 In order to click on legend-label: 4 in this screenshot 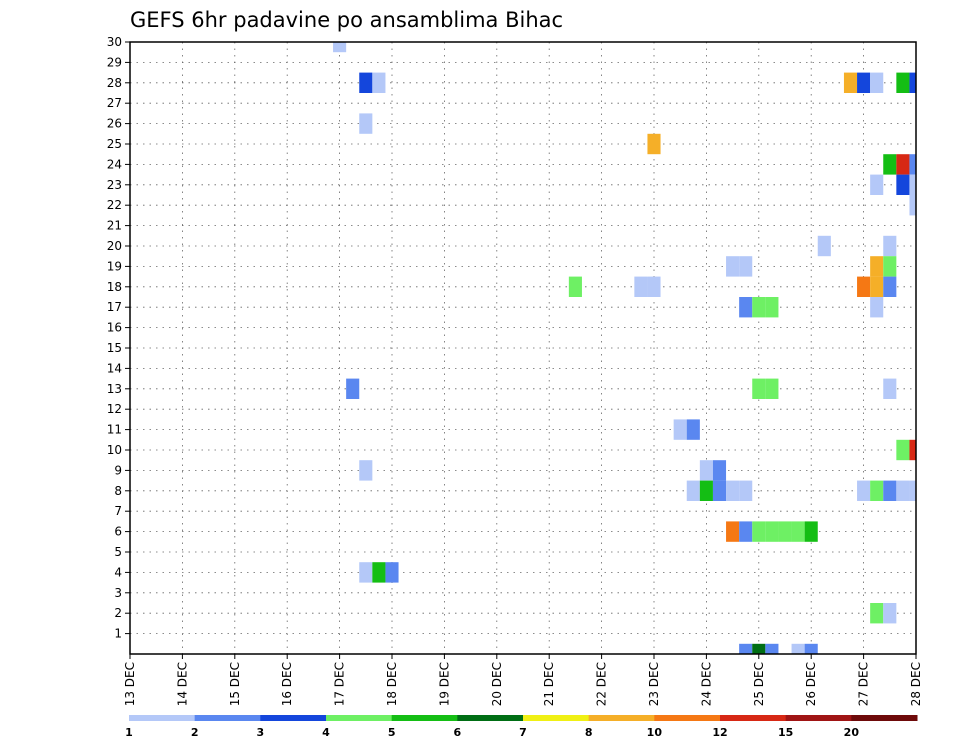, I will do `click(326, 732)`.